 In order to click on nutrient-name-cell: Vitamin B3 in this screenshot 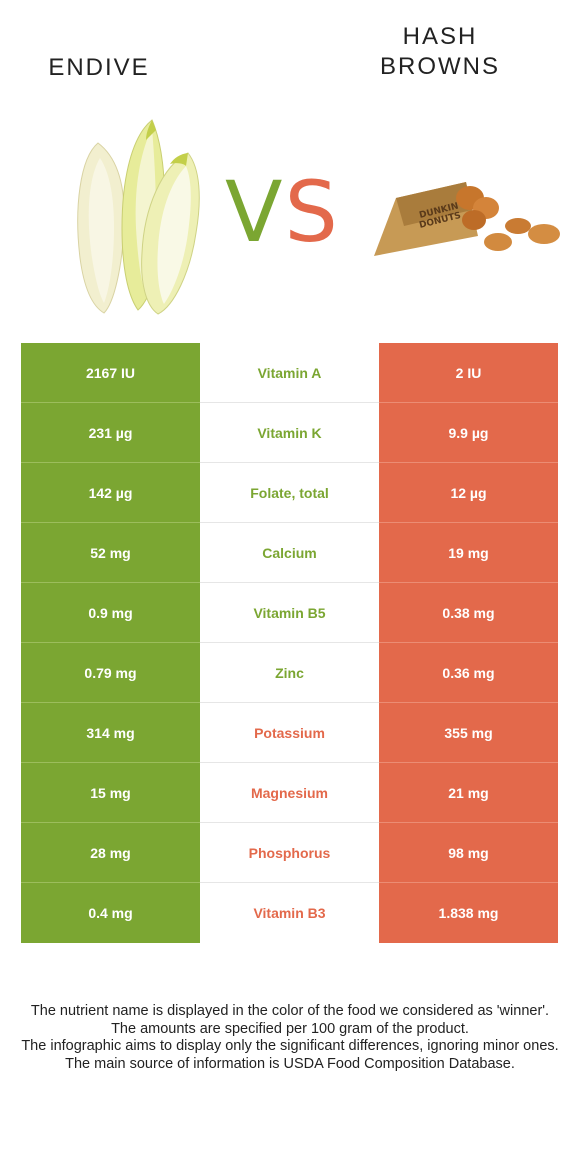, I will do `click(289, 913)`.